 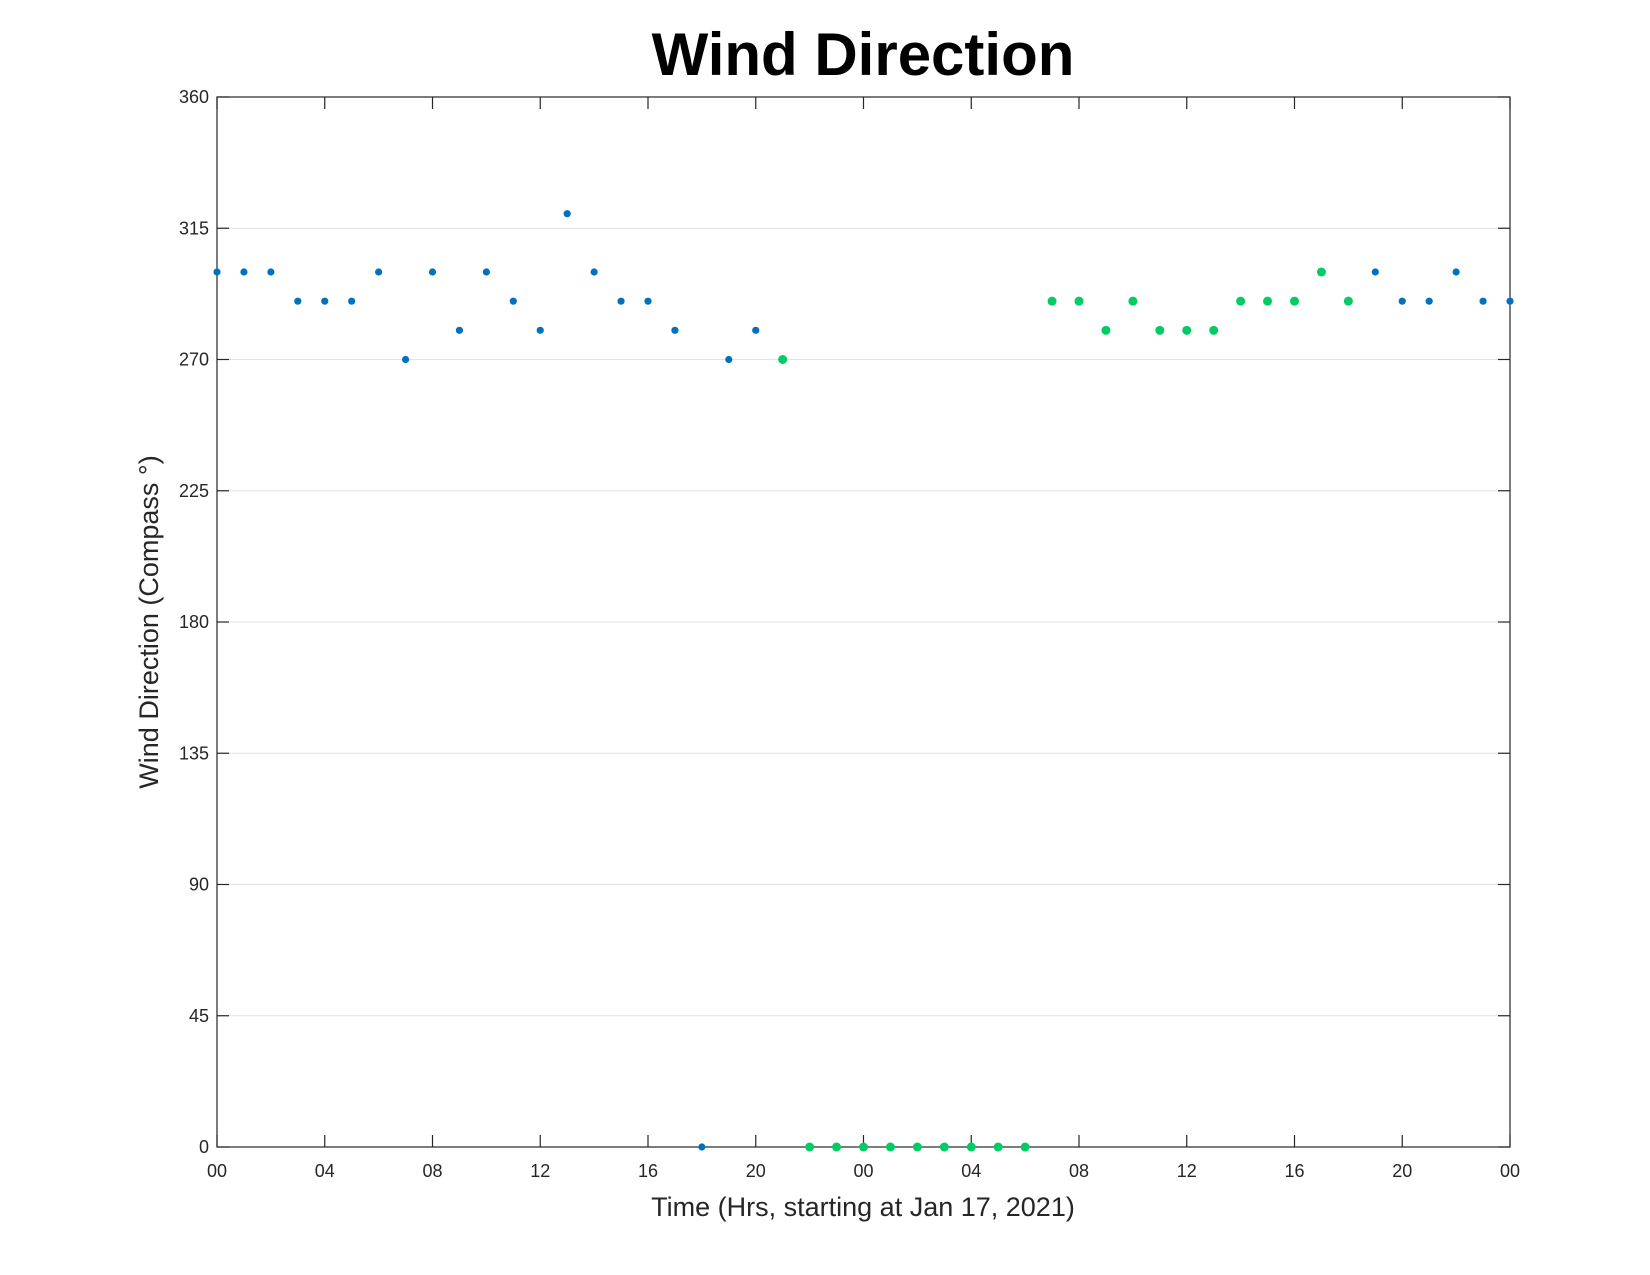 What do you see at coordinates (199, 1016) in the screenshot?
I see `y-tick-label: 45` at bounding box center [199, 1016].